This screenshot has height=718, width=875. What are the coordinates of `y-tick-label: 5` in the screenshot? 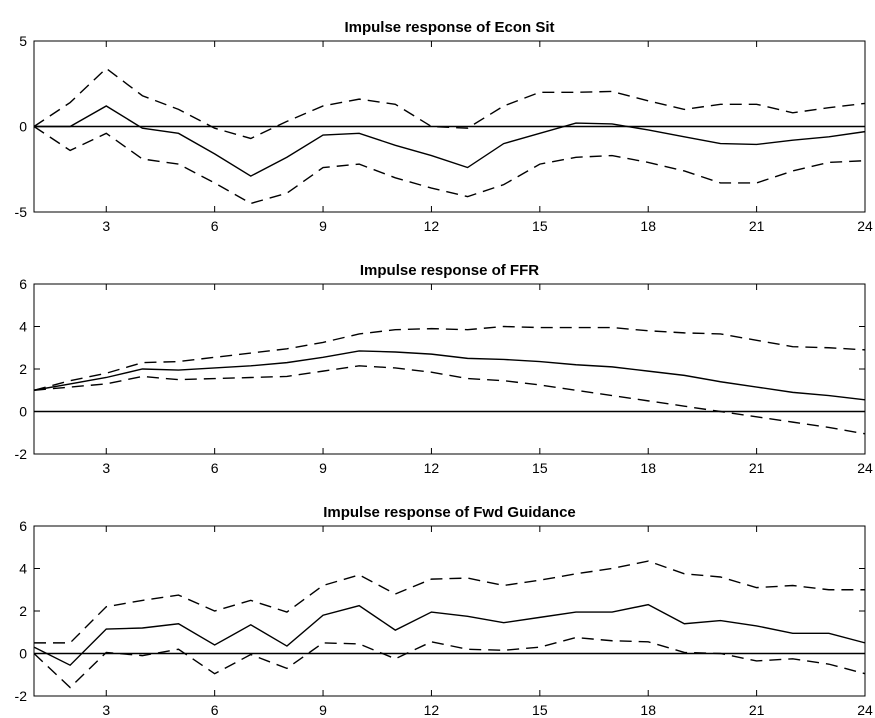 It's located at (23, 41).